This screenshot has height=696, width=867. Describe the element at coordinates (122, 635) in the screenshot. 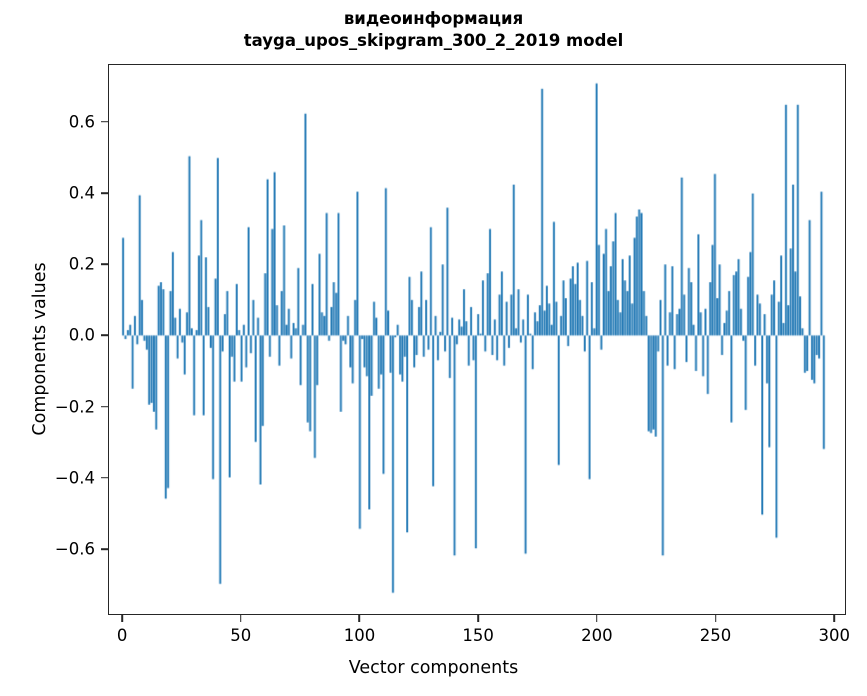

I see `x-tick-label: 0` at that location.